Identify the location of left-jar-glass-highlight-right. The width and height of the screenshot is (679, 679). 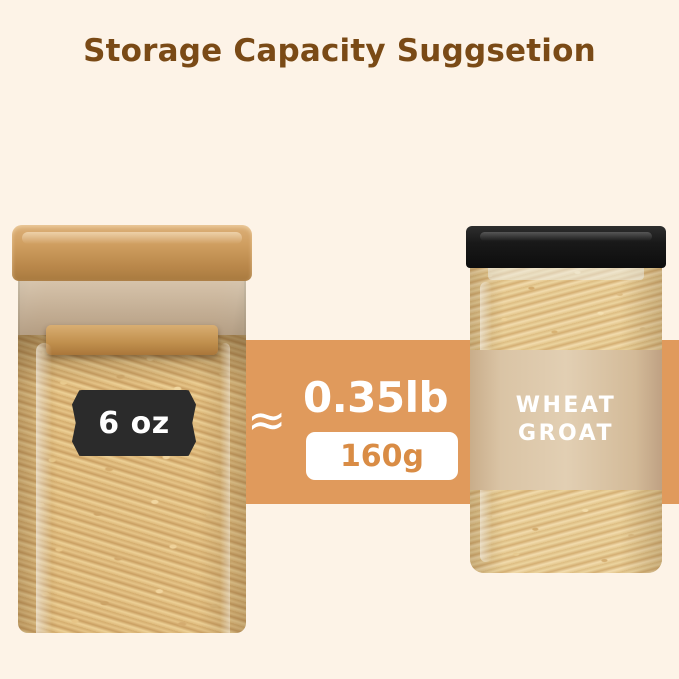
(225, 488).